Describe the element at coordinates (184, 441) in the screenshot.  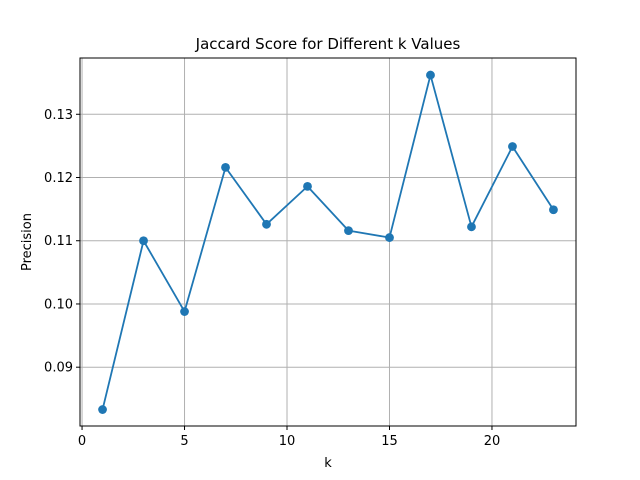
I see `x-tick-label: 5` at that location.